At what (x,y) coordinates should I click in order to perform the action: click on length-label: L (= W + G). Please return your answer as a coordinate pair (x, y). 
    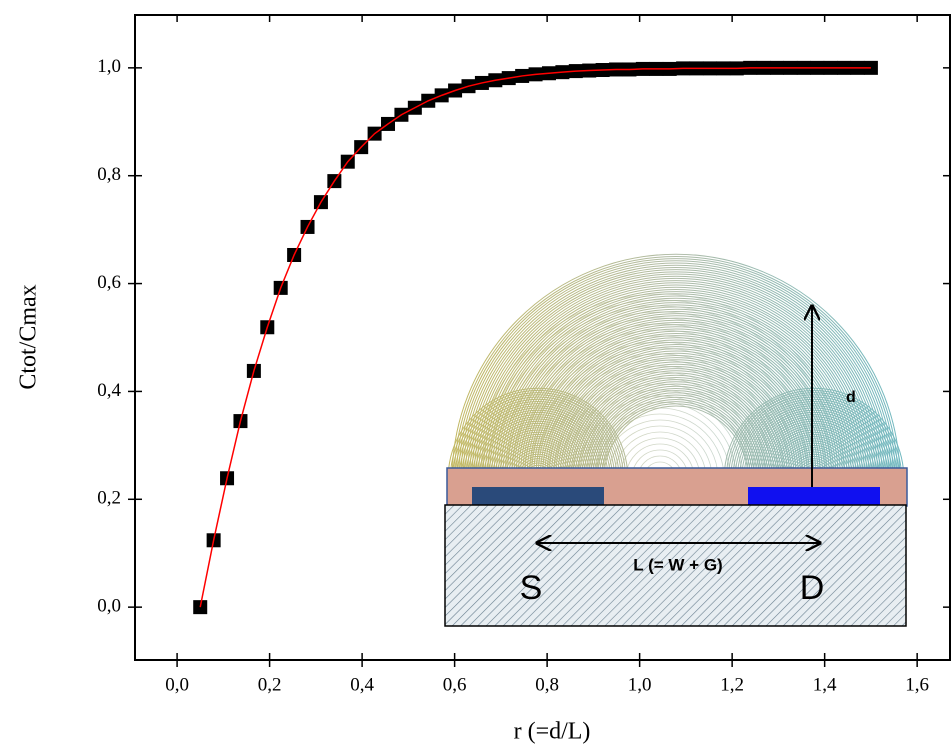
    Looking at the image, I should click on (677, 564).